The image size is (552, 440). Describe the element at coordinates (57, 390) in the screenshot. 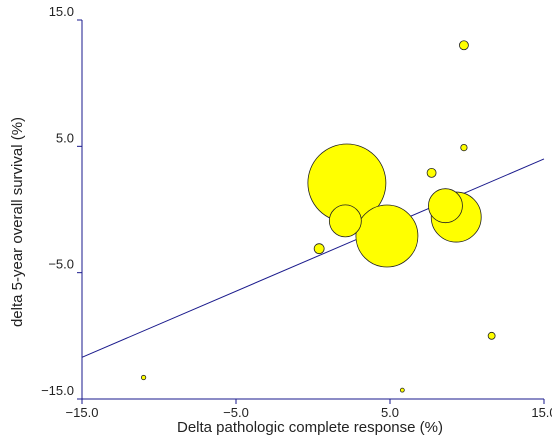

I see `y-tick-label: −15.0` at that location.